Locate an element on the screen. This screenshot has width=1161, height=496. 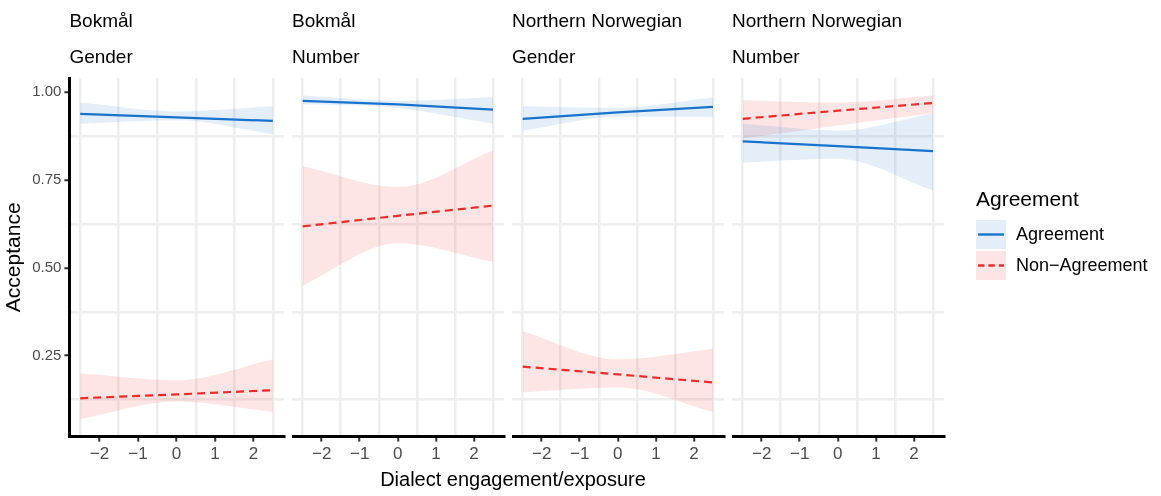
y-tick-label: 0.25 is located at coordinates (47, 354).